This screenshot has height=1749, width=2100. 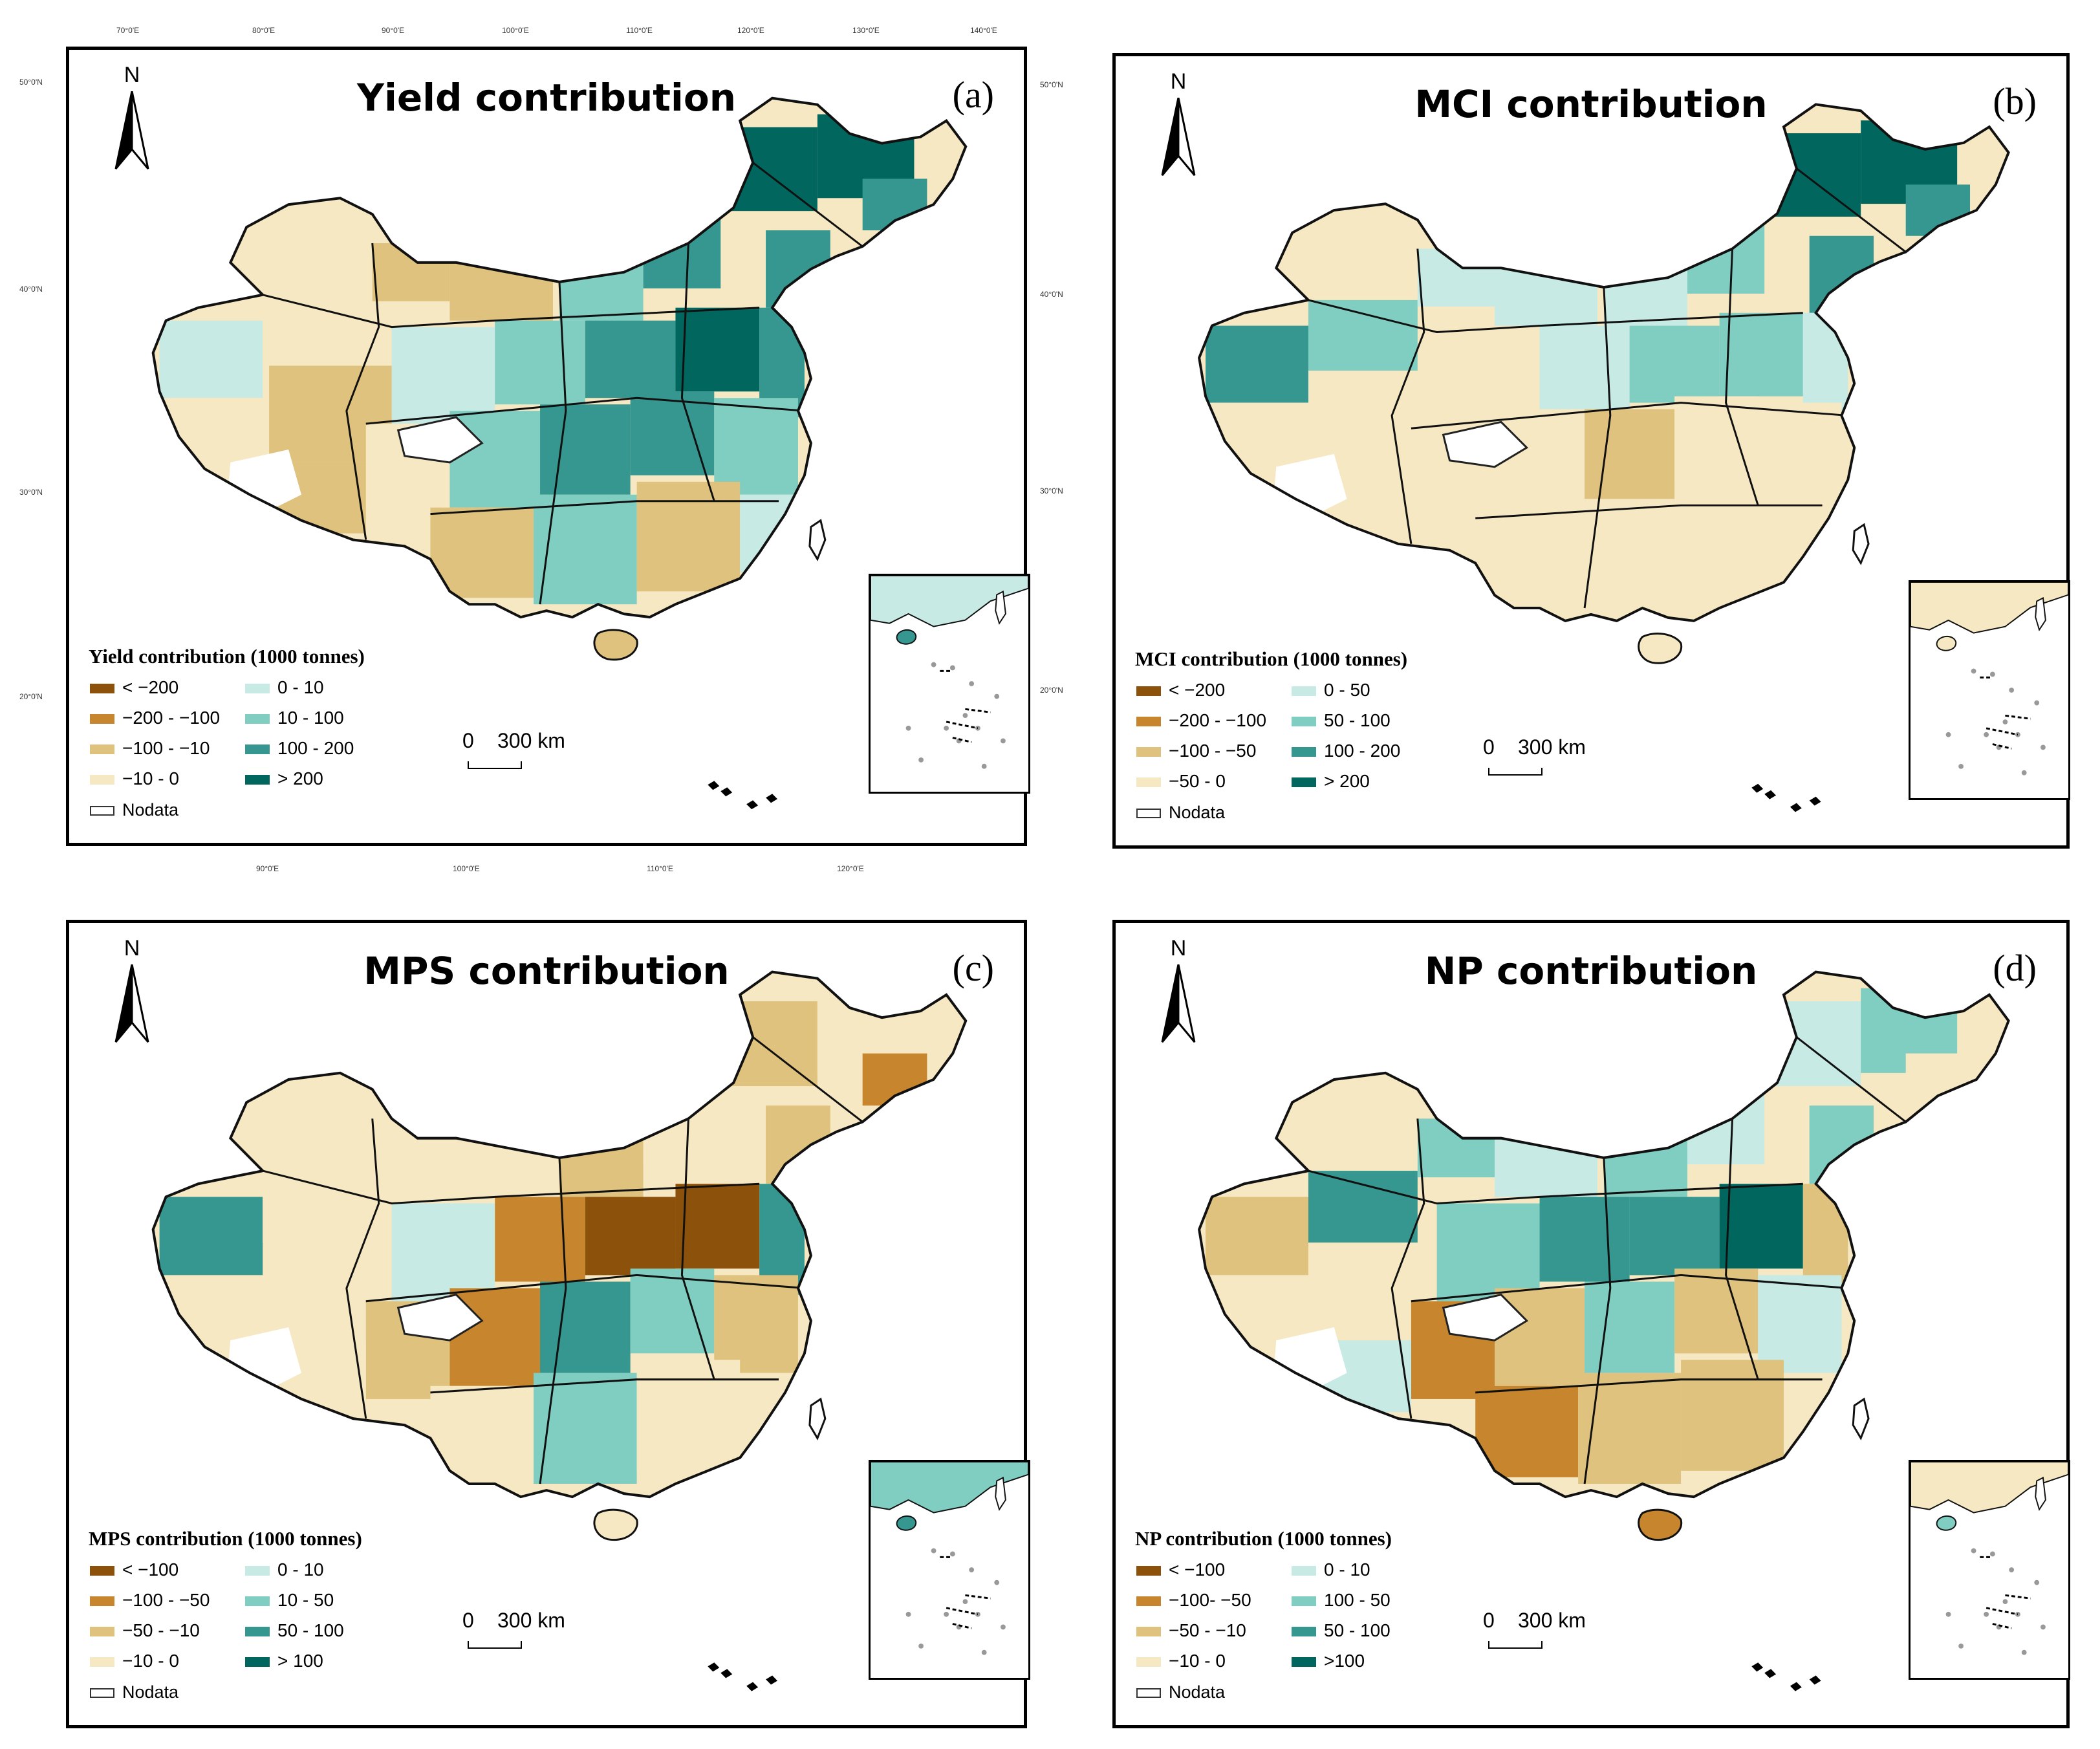 I want to click on longitude-label: 110°0'E, so click(x=639, y=31).